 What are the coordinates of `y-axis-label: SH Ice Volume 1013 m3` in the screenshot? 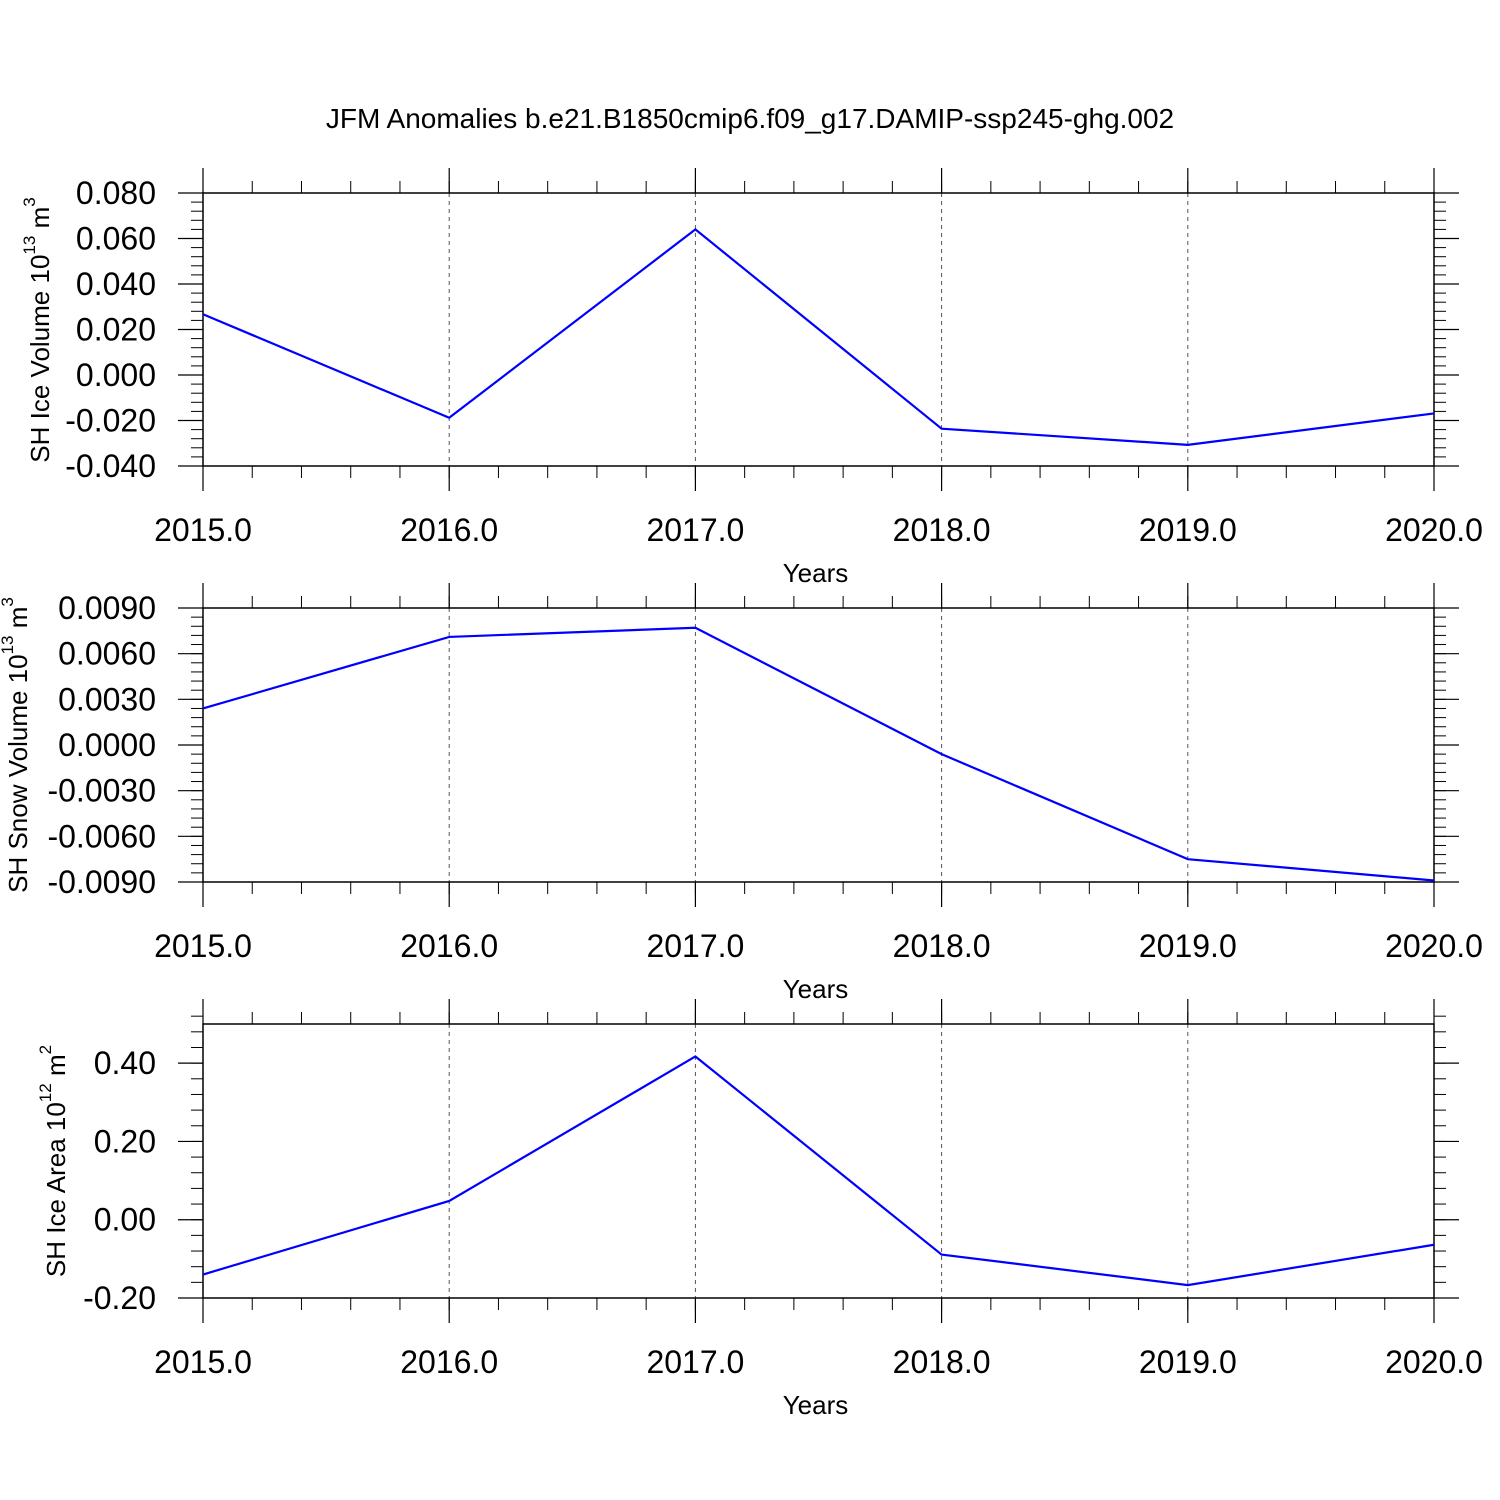 It's located at (37, 329).